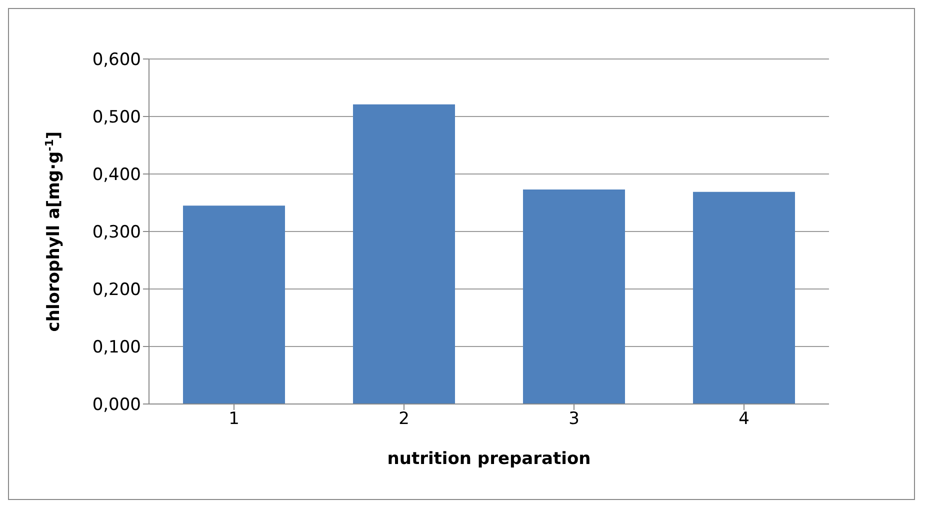 This screenshot has width=929, height=510. What do you see at coordinates (744, 419) in the screenshot?
I see `x-tick-label: 4` at bounding box center [744, 419].